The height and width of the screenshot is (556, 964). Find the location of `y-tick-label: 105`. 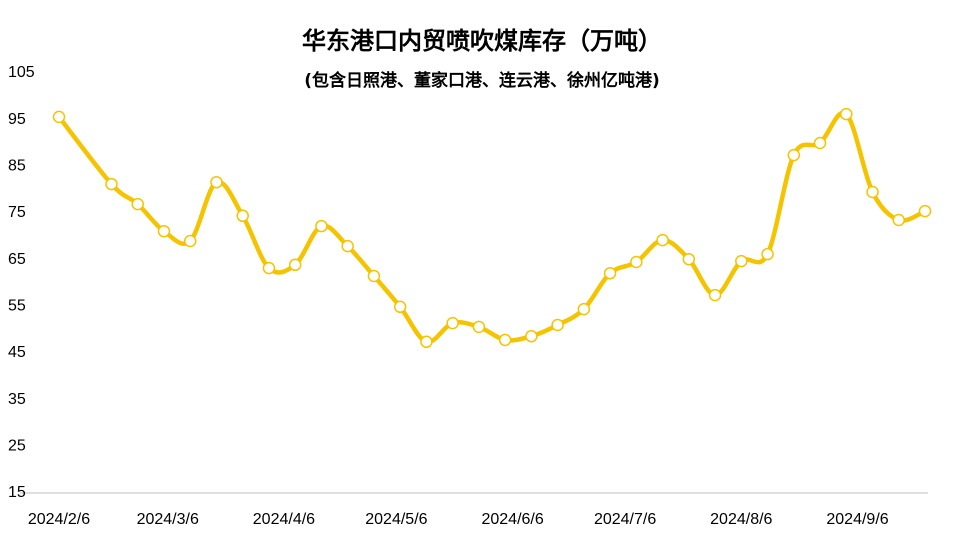

y-tick-label: 105 is located at coordinates (21, 72).